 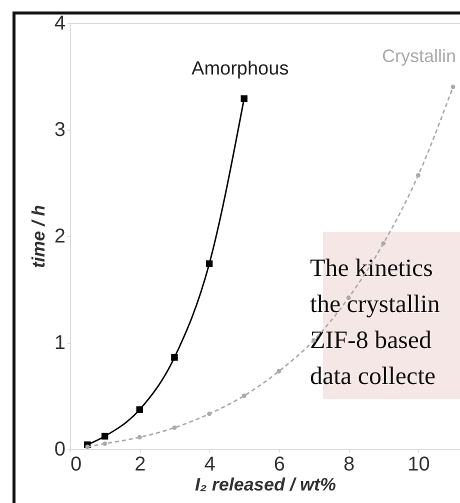 I want to click on y-tick-label: 4, so click(x=60, y=23).